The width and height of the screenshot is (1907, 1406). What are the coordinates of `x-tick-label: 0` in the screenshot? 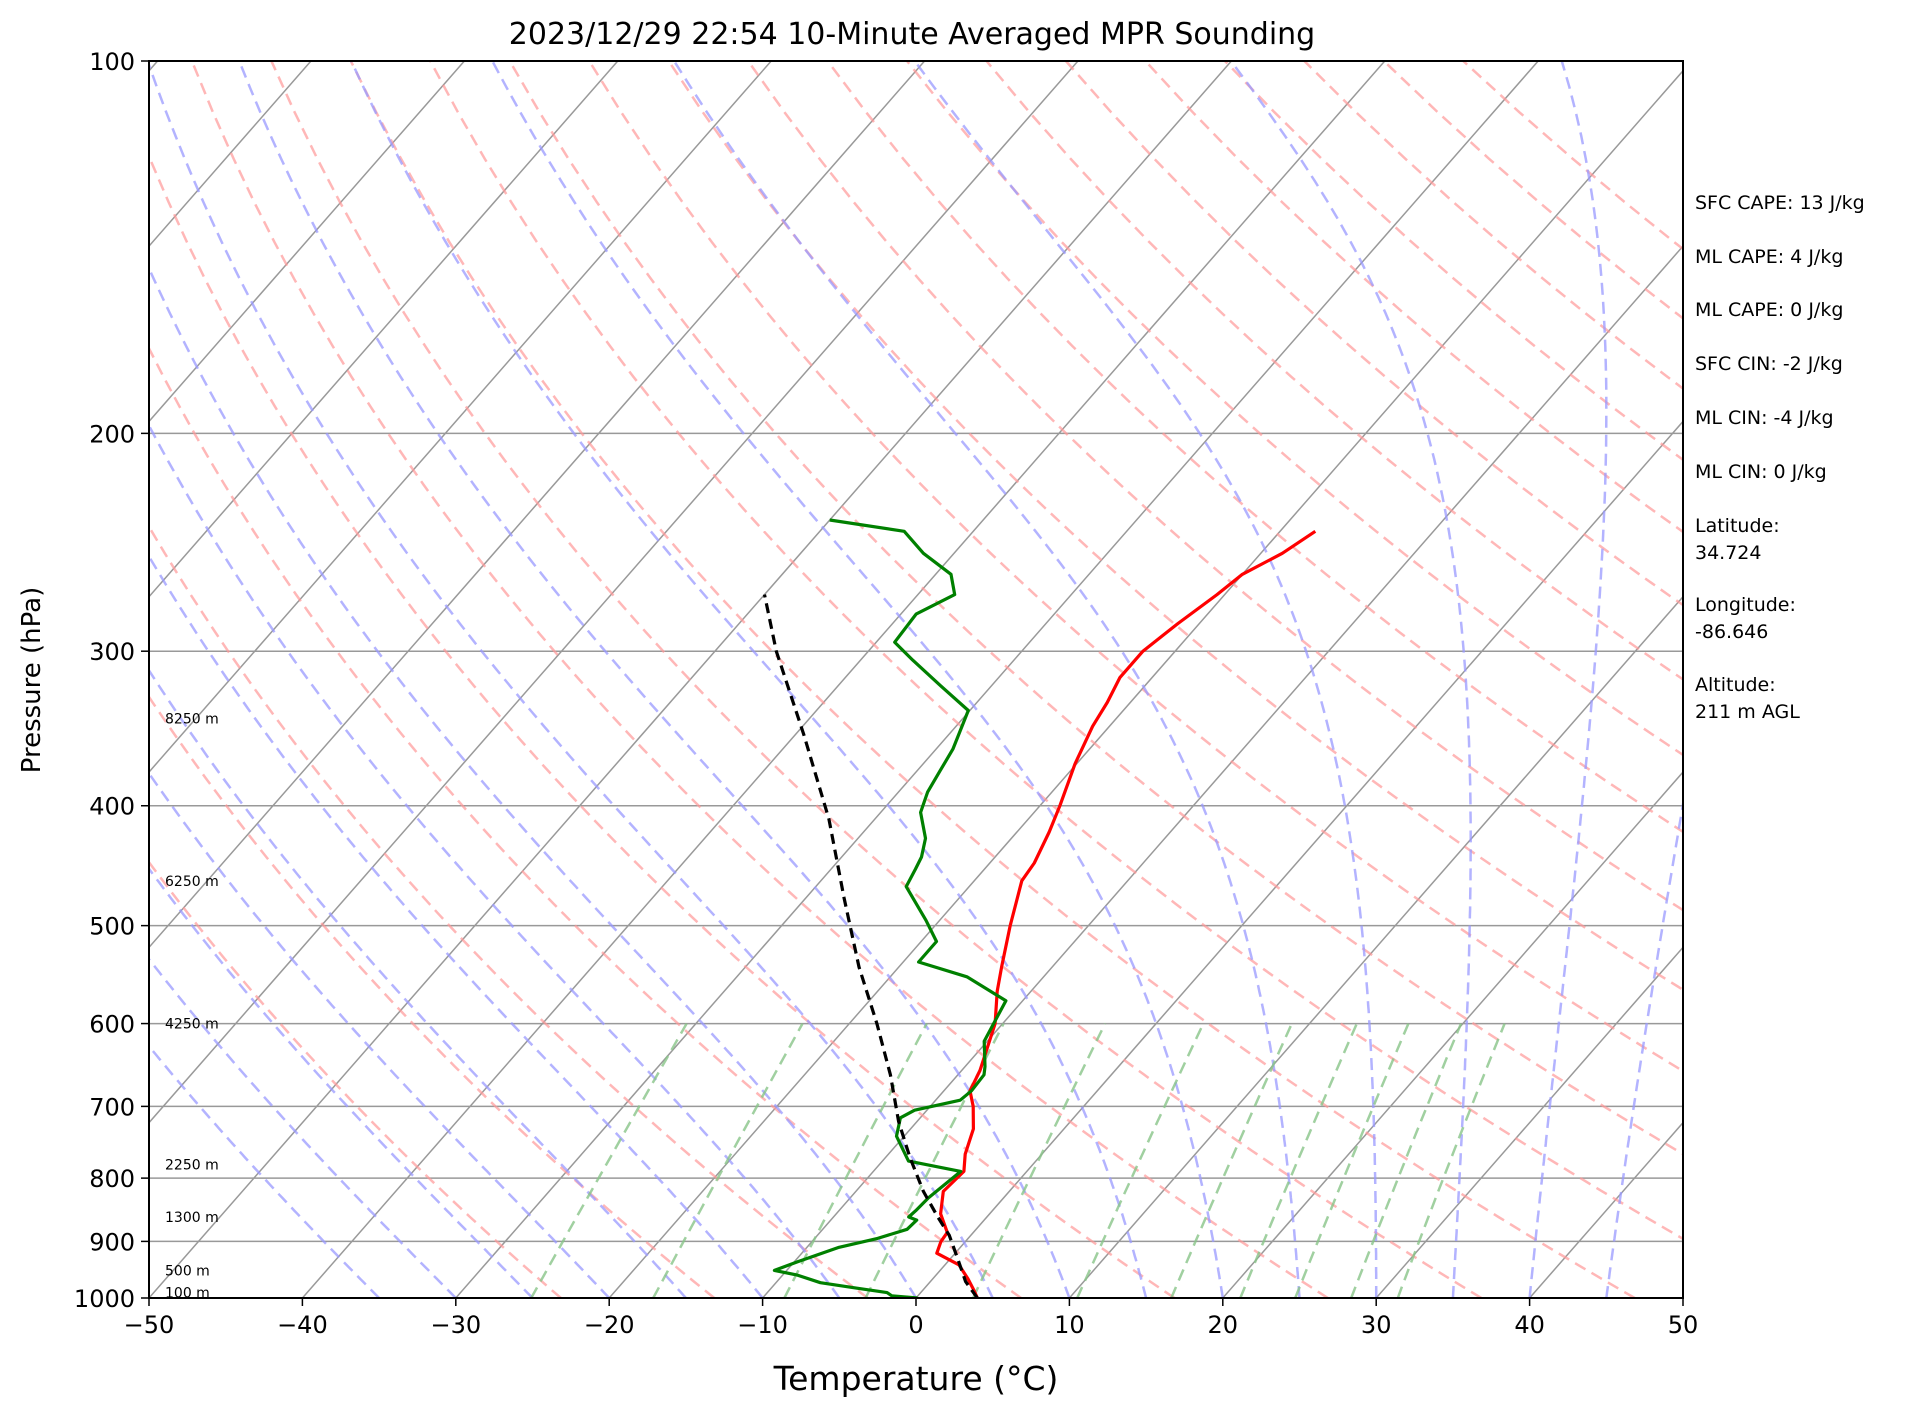 It's located at (915, 1325).